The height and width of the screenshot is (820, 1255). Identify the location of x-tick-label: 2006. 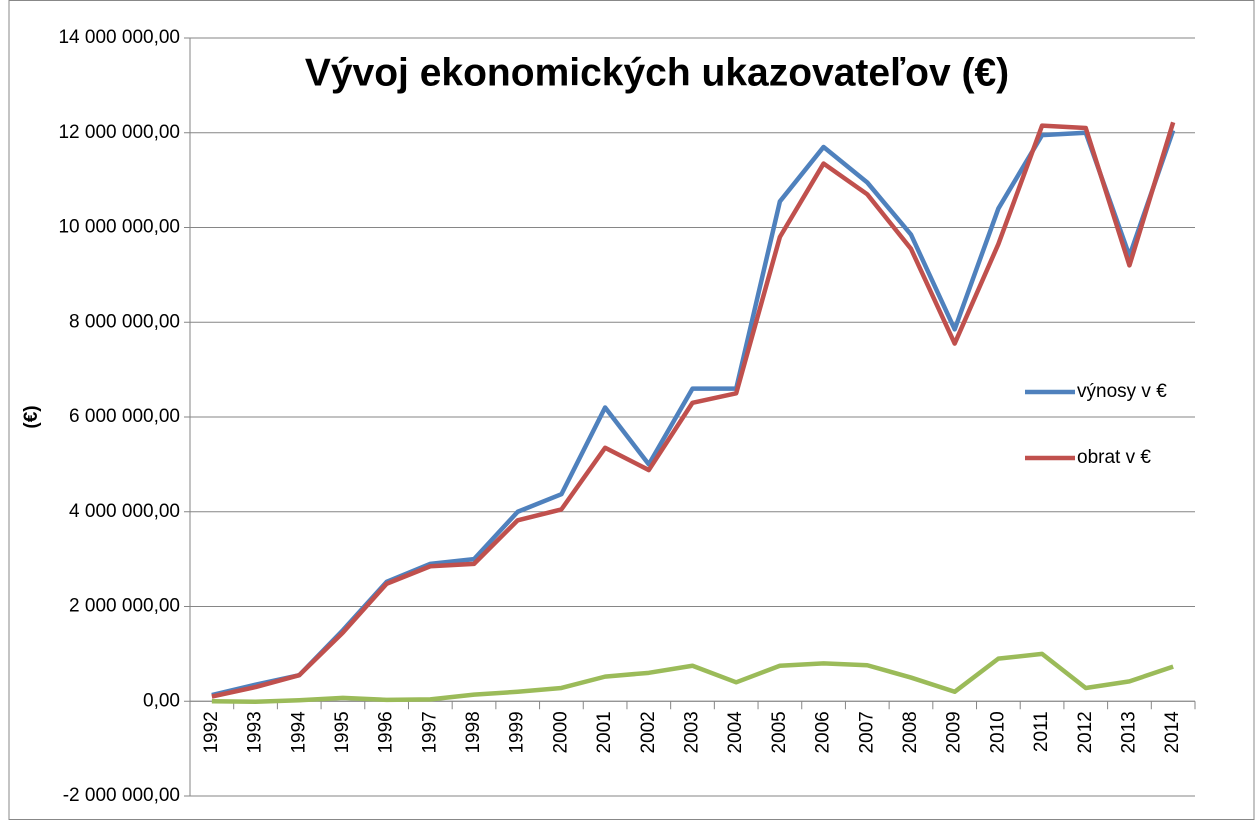
(823, 732).